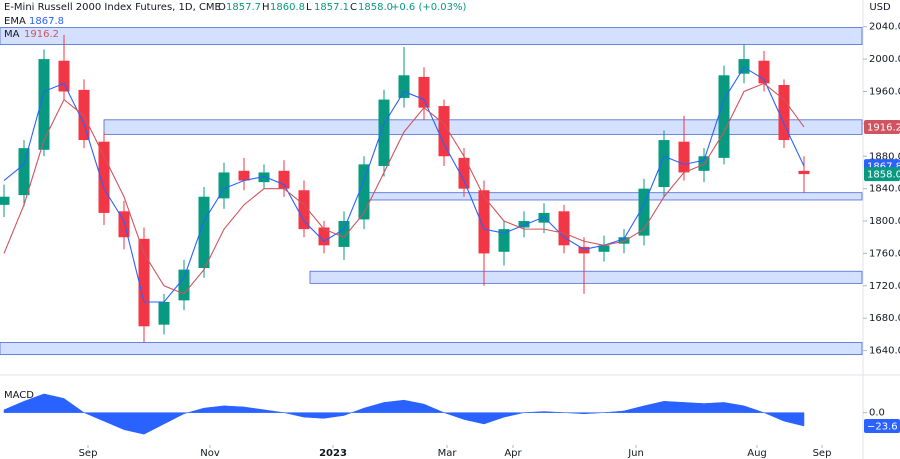  Describe the element at coordinates (19, 395) in the screenshot. I see `macd-name: MACD` at that location.